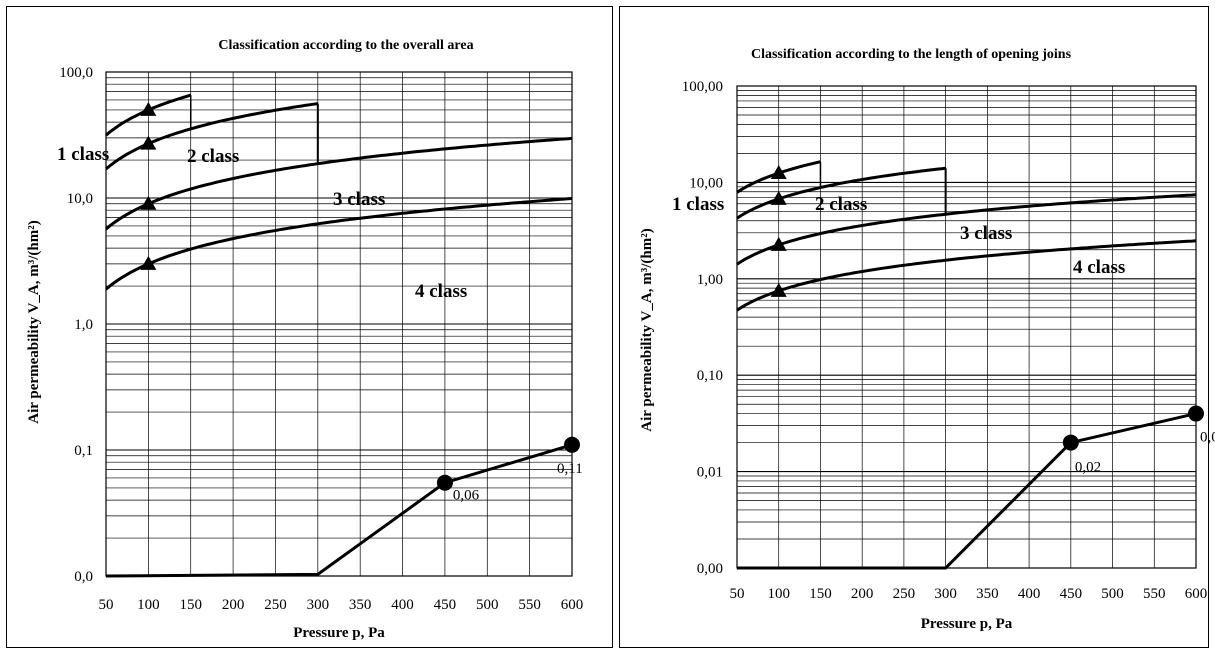  I want to click on data-label: 0,11, so click(570, 469).